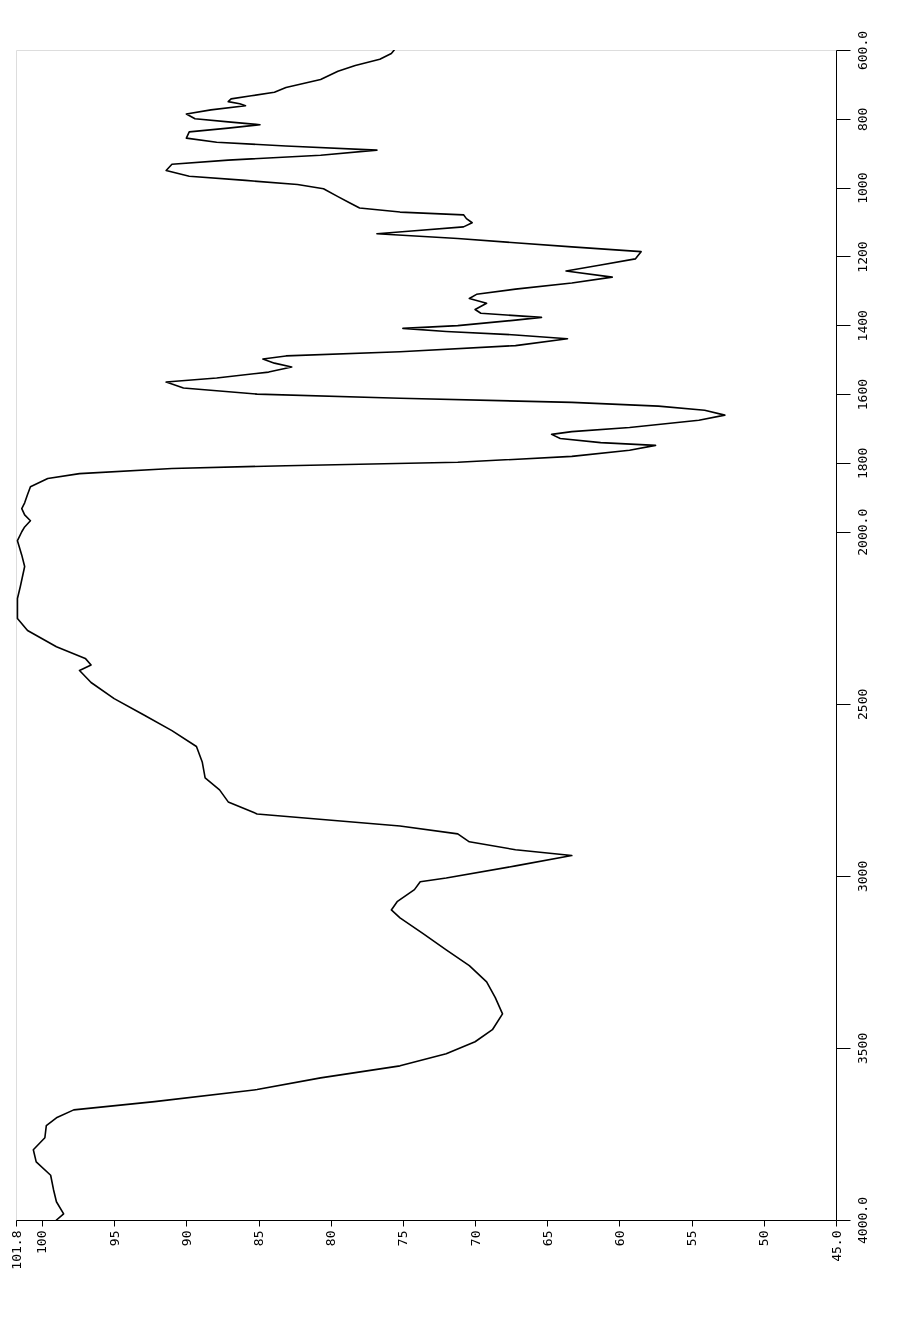  What do you see at coordinates (862, 394) in the screenshot?
I see `y-tick-label: 1600` at bounding box center [862, 394].